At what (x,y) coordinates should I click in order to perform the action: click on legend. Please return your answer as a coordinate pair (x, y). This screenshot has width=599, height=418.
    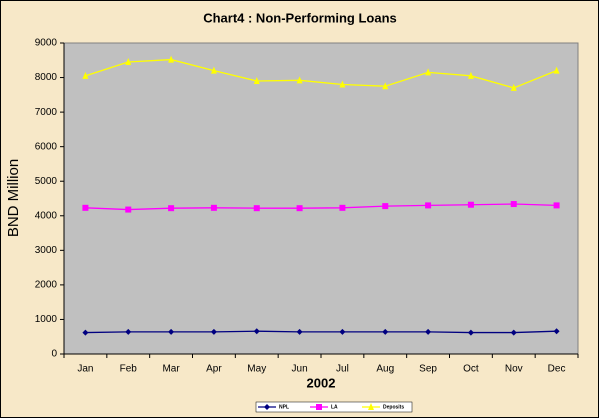
    Looking at the image, I should click on (334, 407).